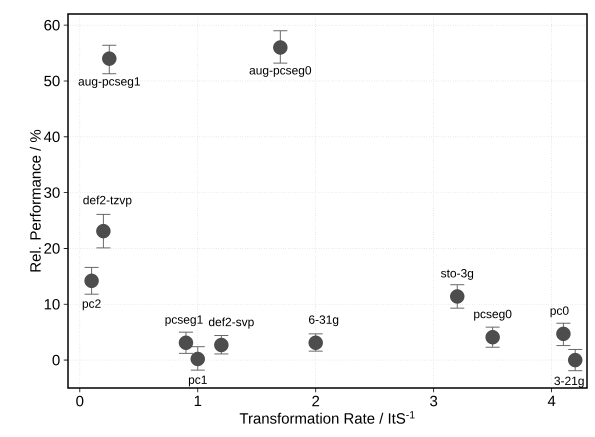 The height and width of the screenshot is (437, 595). What do you see at coordinates (198, 401) in the screenshot?
I see `x-tick-label: 1` at bounding box center [198, 401].